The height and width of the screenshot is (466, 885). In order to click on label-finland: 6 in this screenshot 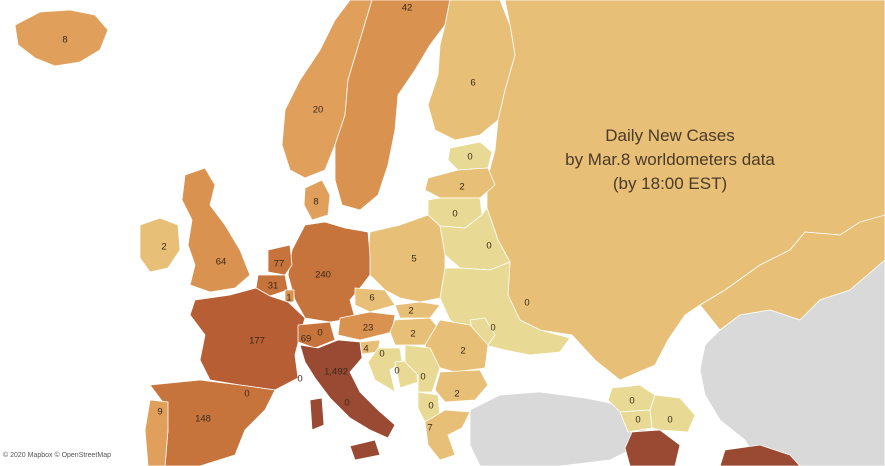, I will do `click(472, 83)`.